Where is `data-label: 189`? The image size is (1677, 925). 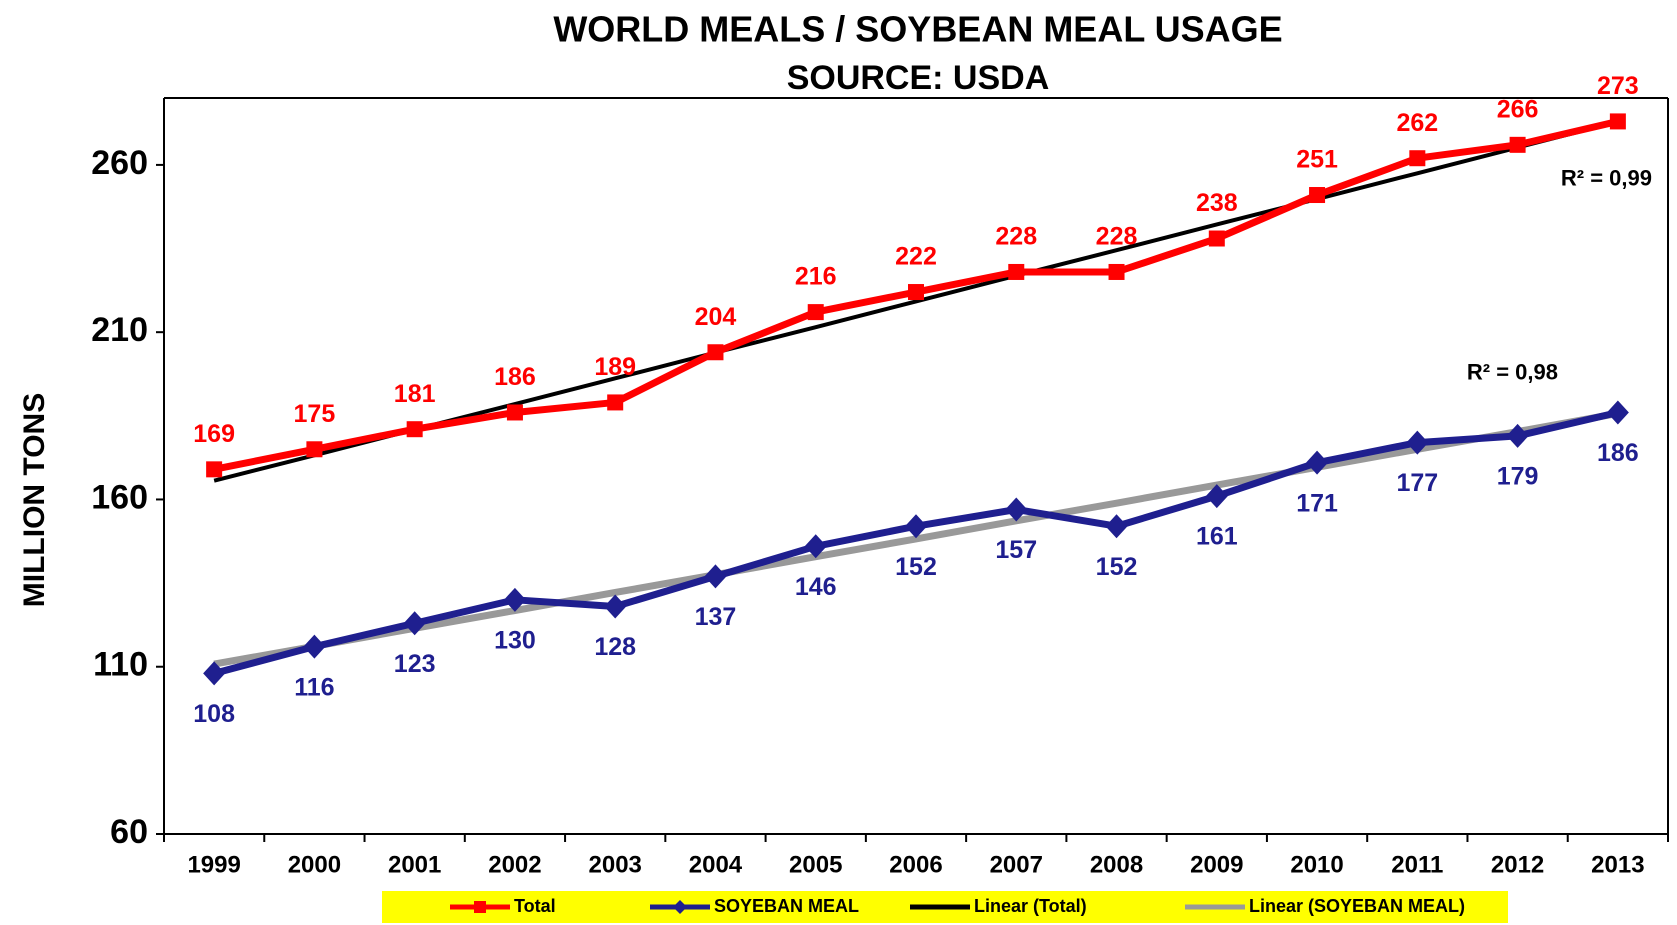
data-label: 189 is located at coordinates (615, 367).